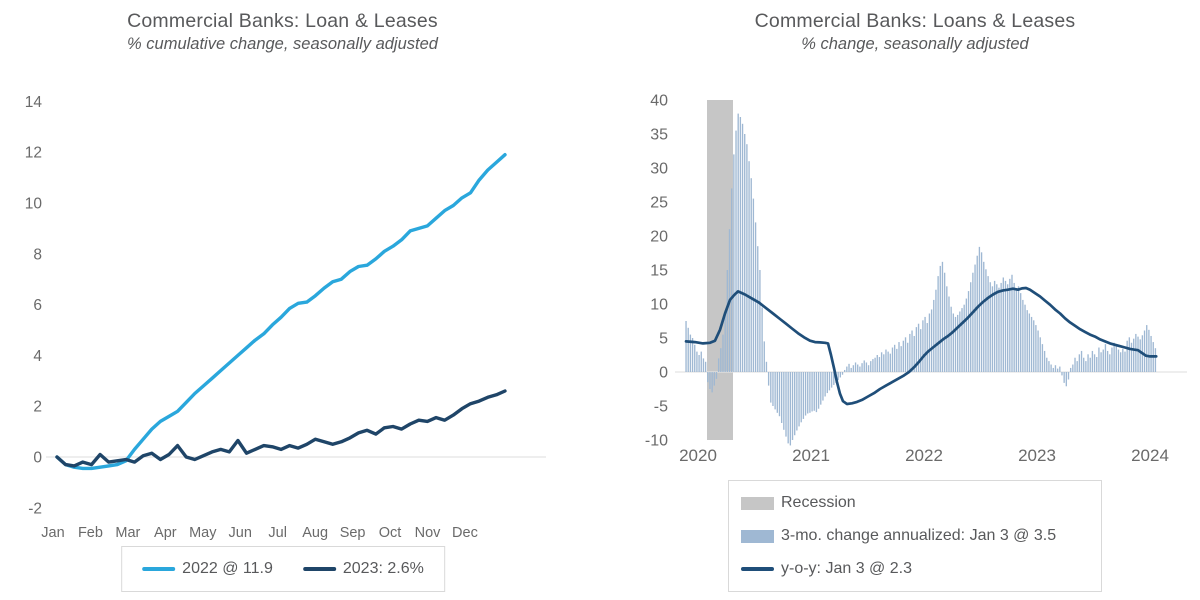 This screenshot has height=600, width=1200. I want to click on right-y-tick-label: 15, so click(659, 271).